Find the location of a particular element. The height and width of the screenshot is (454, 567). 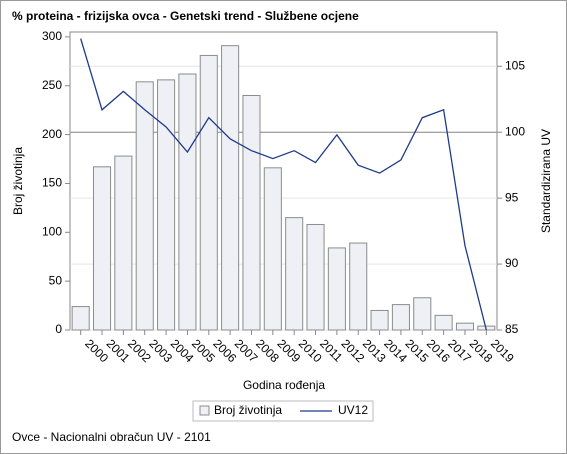

legend-label: Broj životinja is located at coordinates (248, 410).